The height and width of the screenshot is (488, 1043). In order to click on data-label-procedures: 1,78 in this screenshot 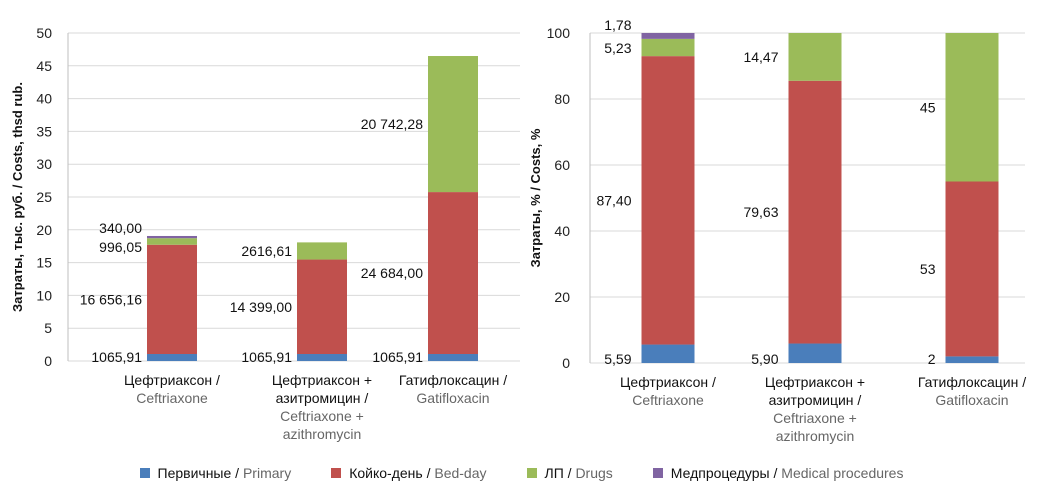, I will do `click(617, 25)`.